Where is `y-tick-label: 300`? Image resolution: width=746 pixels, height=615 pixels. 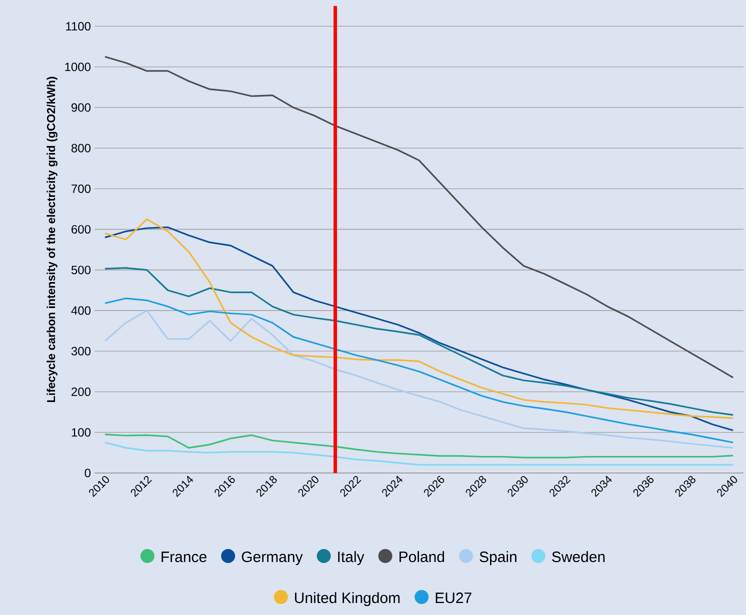
y-tick-label: 300 is located at coordinates (81, 351).